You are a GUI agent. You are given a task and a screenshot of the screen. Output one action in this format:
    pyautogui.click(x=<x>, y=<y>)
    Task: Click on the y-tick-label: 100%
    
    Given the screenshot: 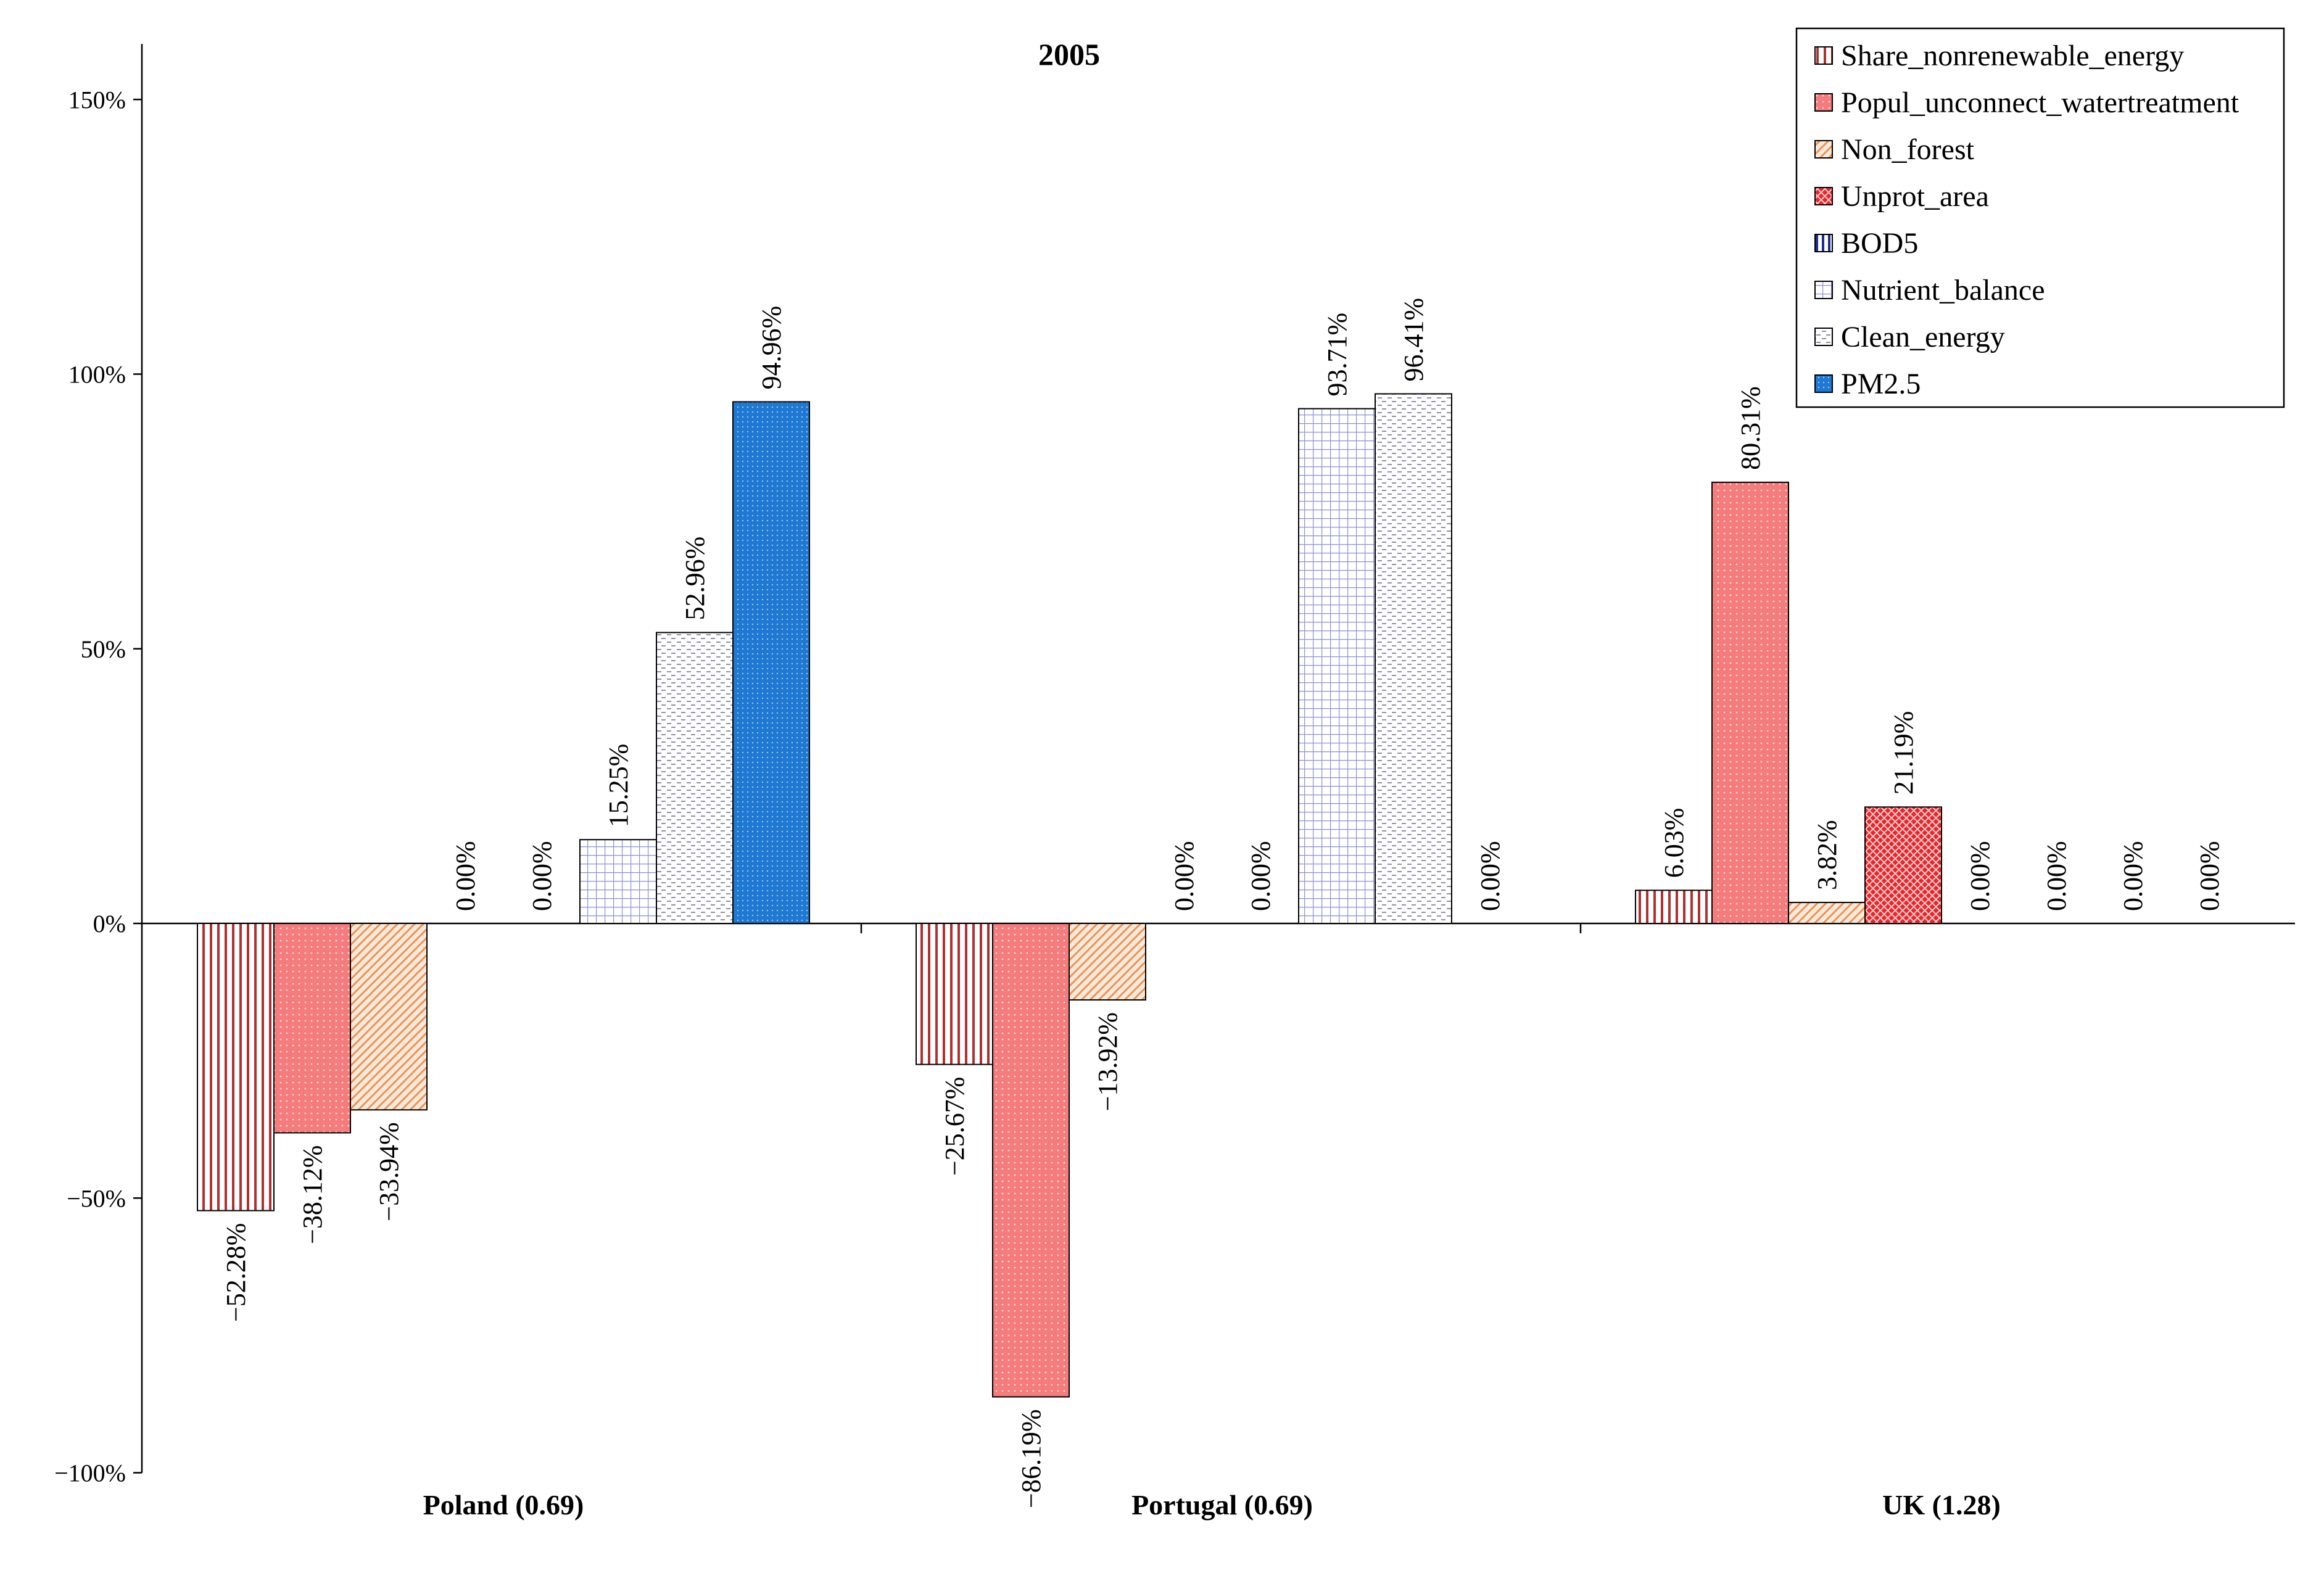 What is the action you would take?
    pyautogui.click(x=97, y=375)
    